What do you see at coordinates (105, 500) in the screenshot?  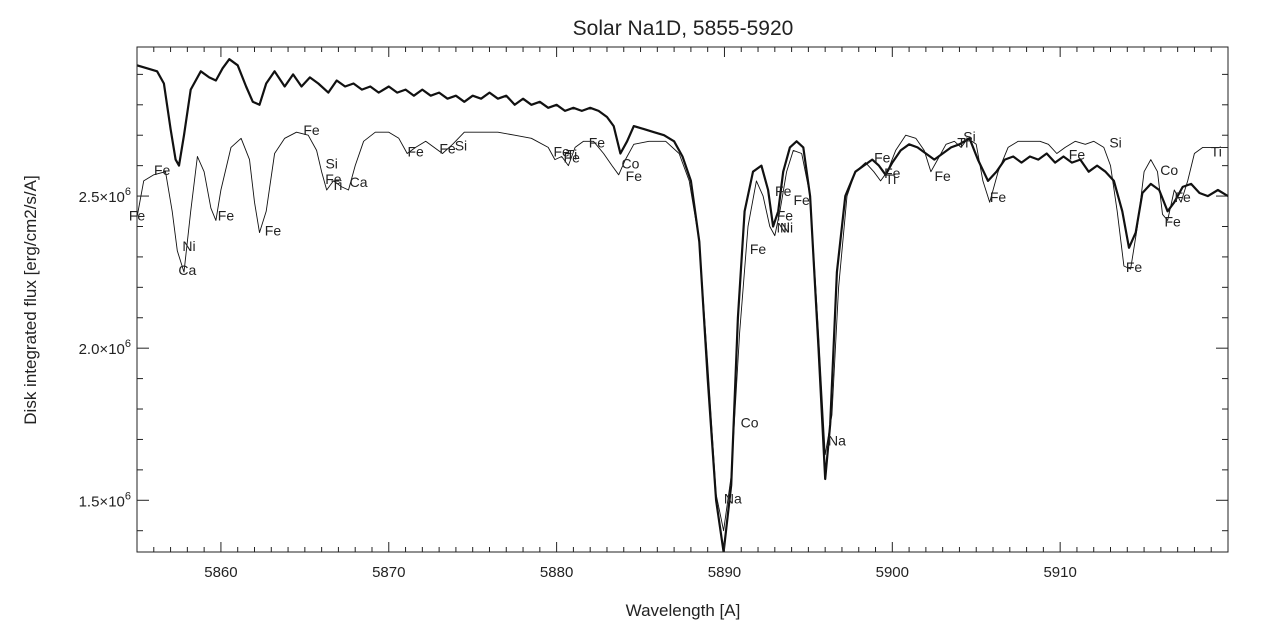 I see `y-tick-label: 1.5×10⁶` at bounding box center [105, 500].